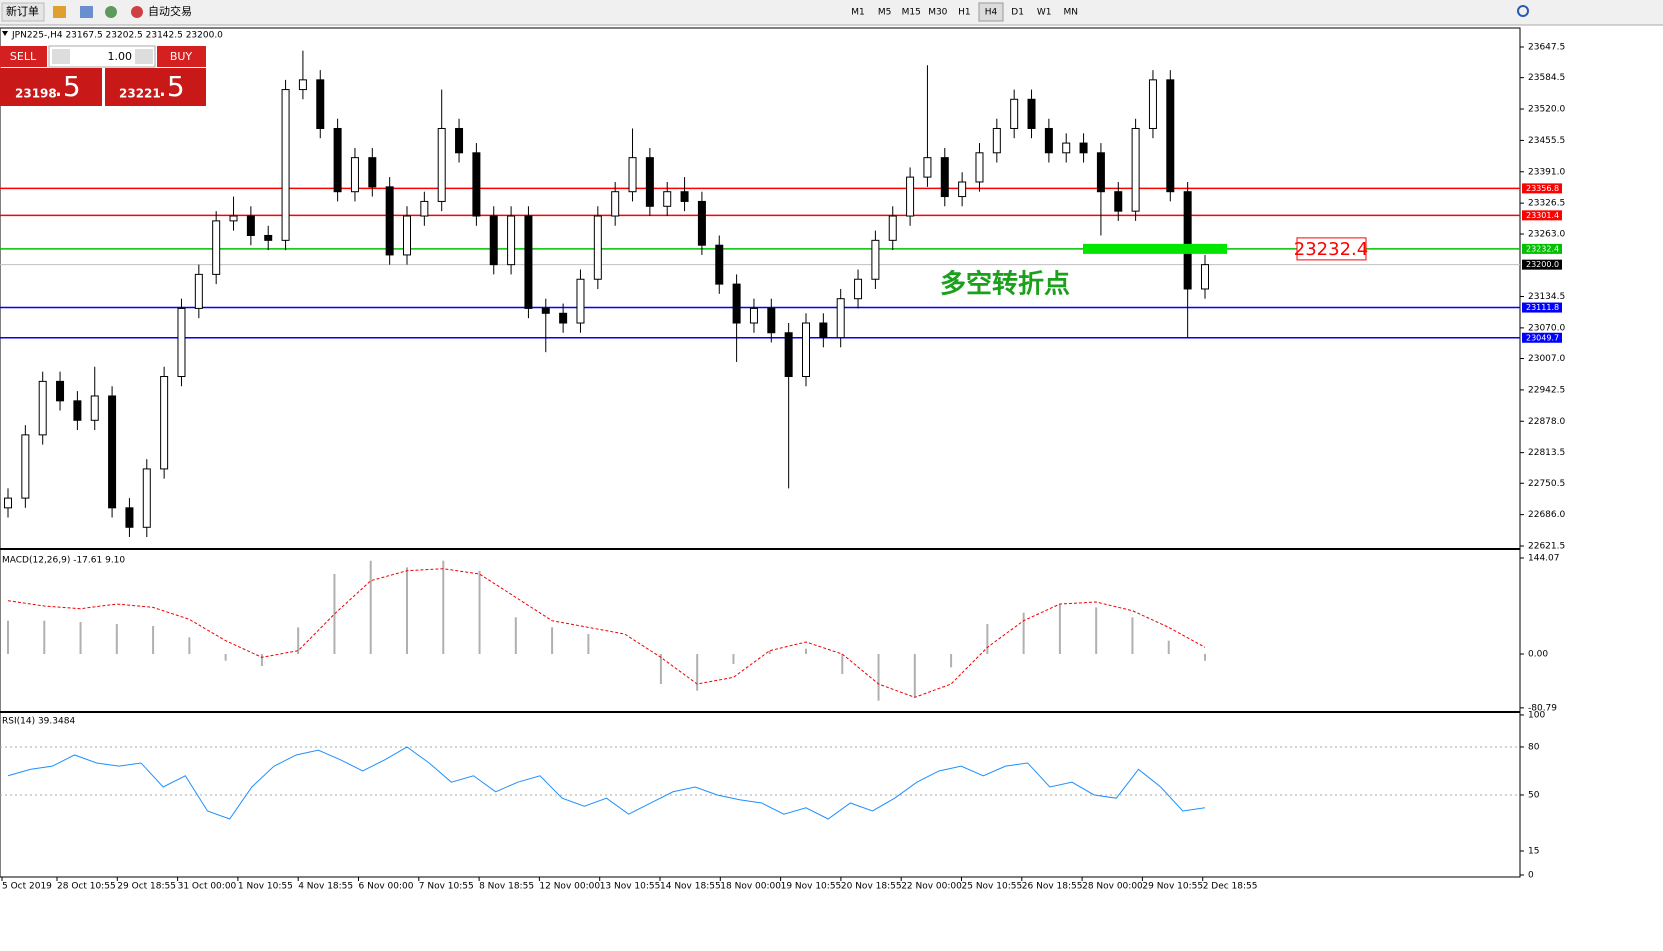 Image resolution: width=1663 pixels, height=951 pixels. Describe the element at coordinates (630, 887) in the screenshot. I see `x-tick-label: 13 Nov 10:55` at that location.